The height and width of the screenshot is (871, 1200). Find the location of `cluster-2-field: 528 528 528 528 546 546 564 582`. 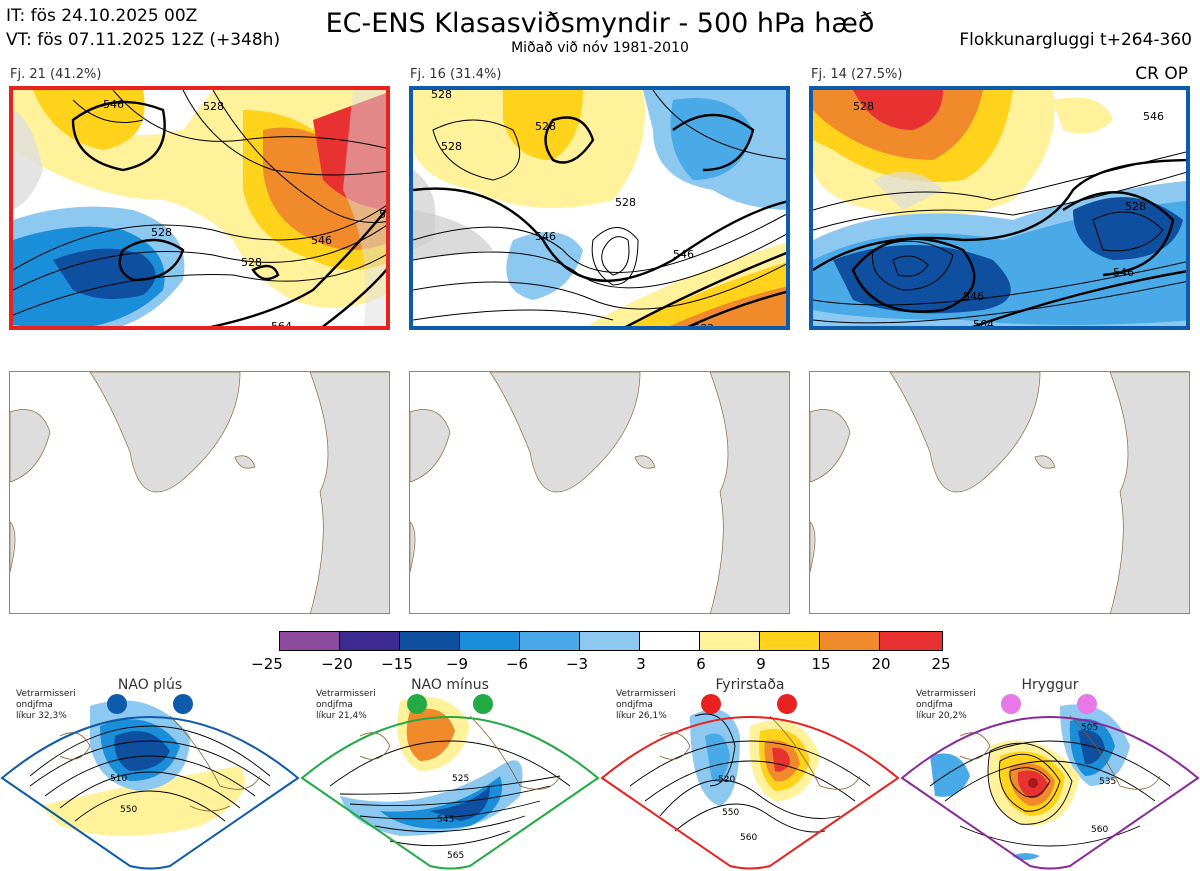

cluster-2-field: 528 528 528 528 546 546 564 582 is located at coordinates (599, 210).